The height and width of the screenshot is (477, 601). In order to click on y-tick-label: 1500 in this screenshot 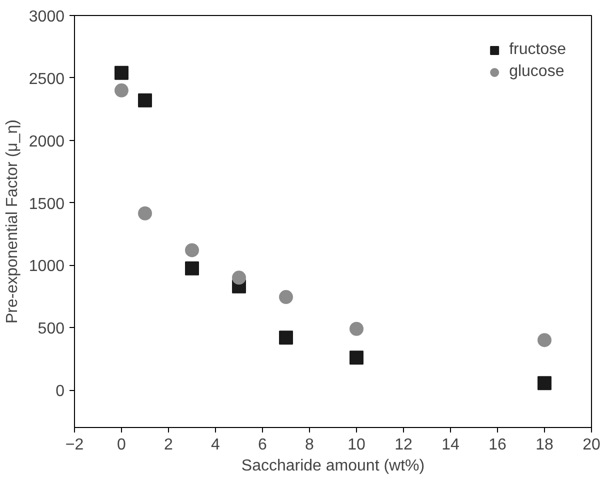, I will do `click(46, 204)`.